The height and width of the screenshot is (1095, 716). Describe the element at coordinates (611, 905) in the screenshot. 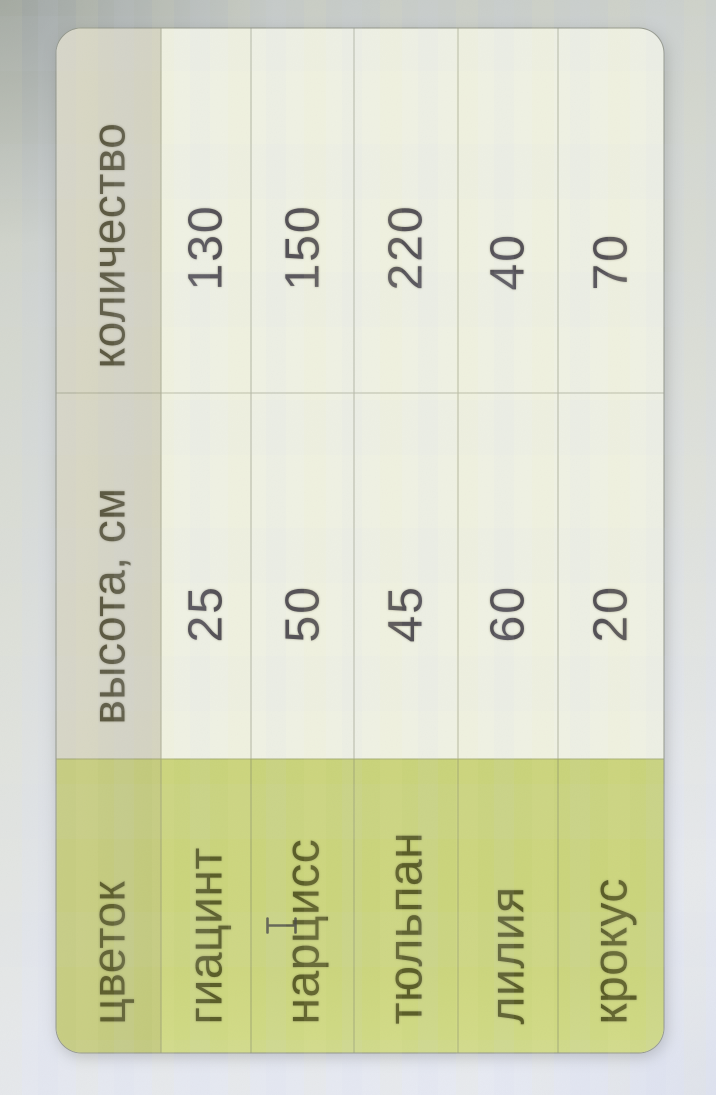

I see `cell-flower-krokus: крокус` at that location.